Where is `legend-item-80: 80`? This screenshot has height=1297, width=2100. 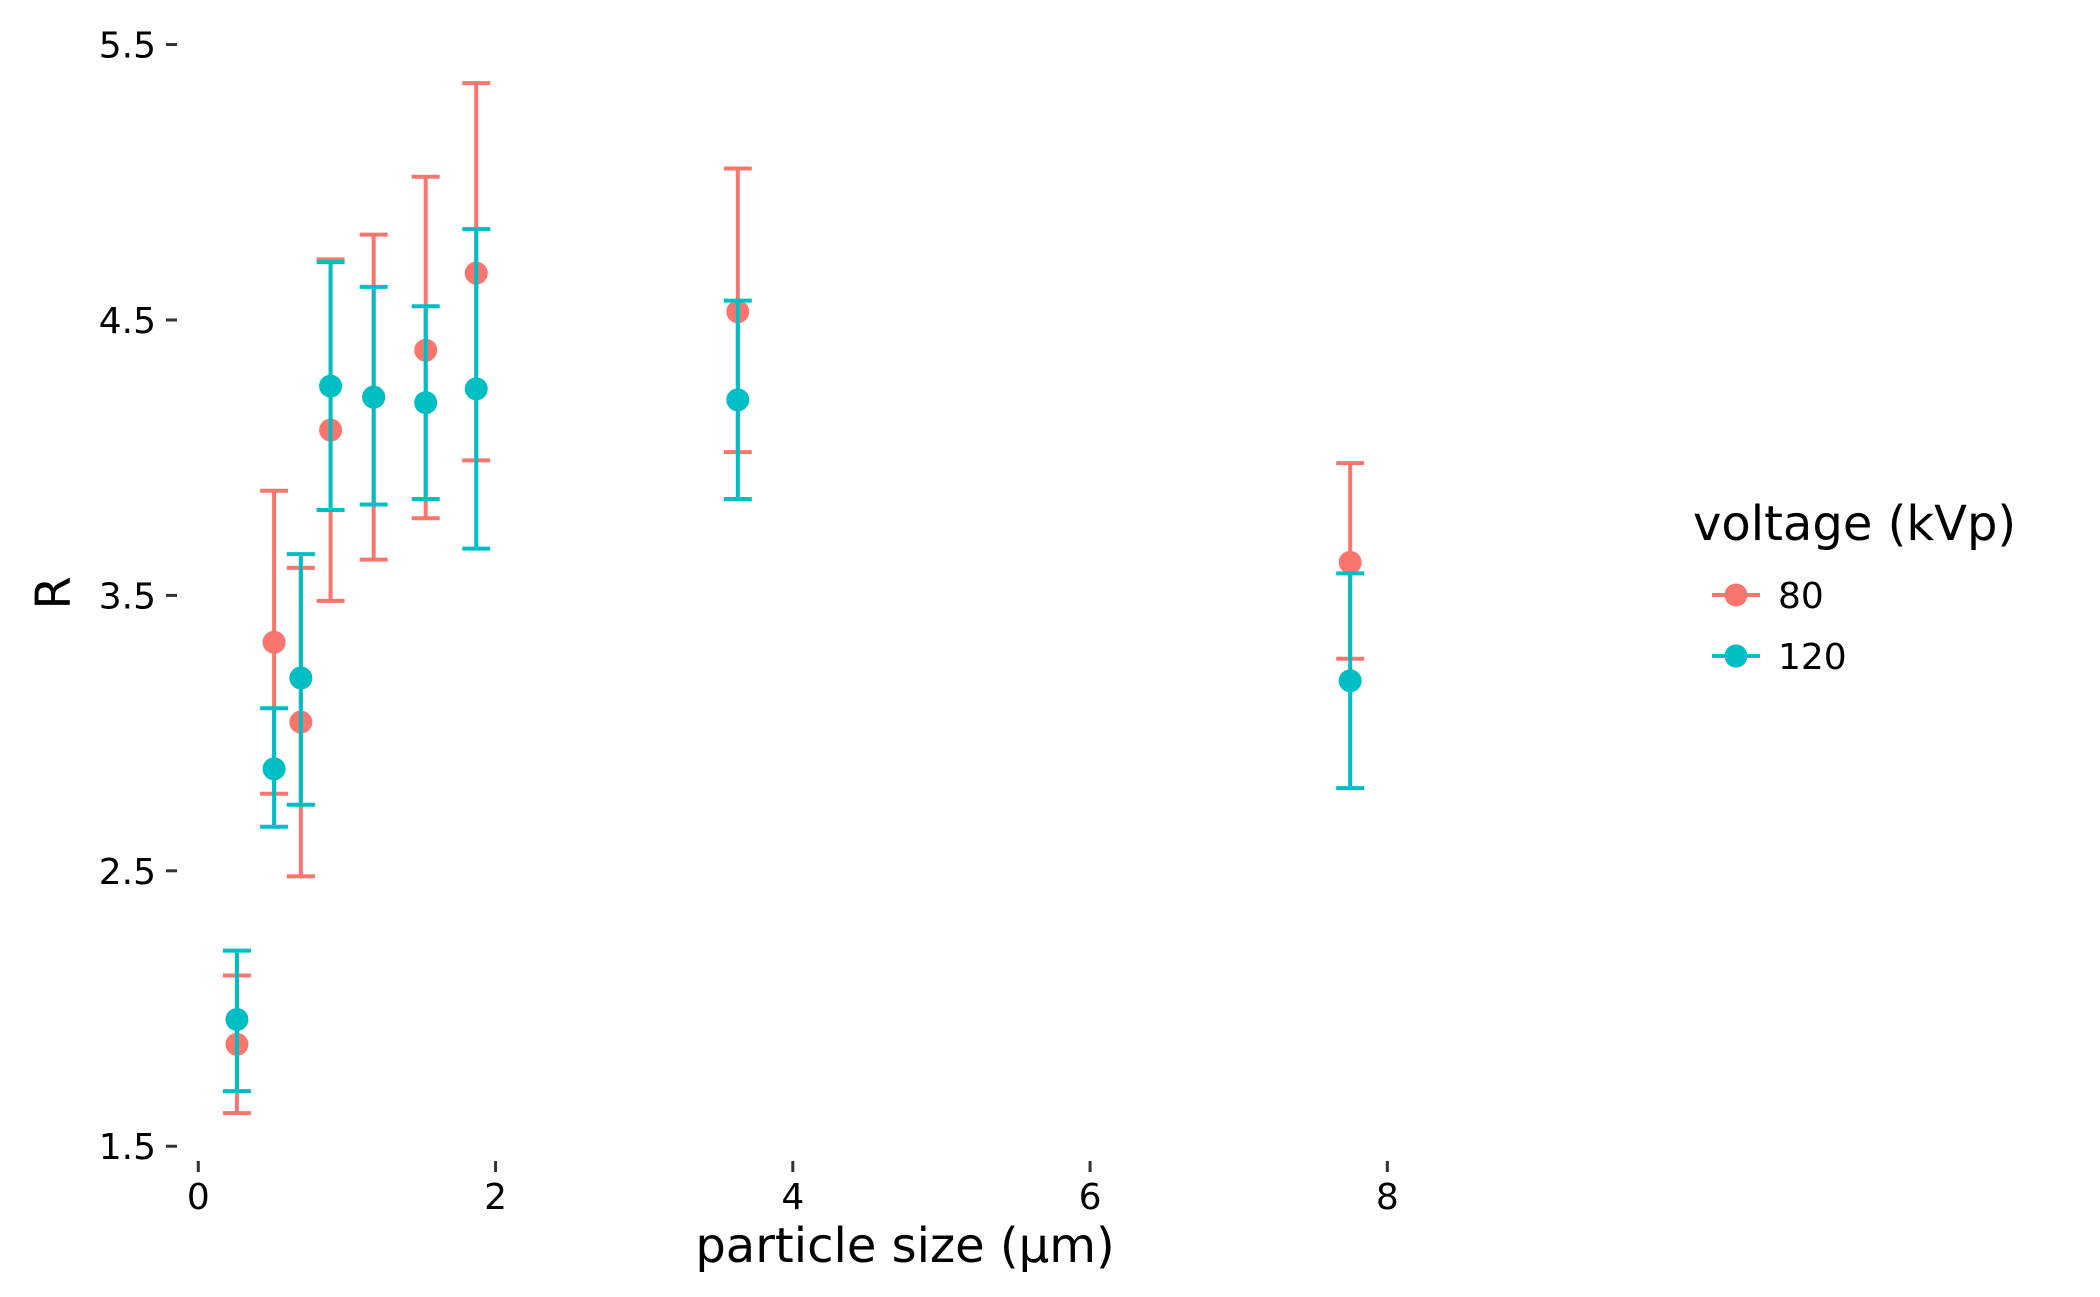 legend-item-80: 80 is located at coordinates (1768, 596).